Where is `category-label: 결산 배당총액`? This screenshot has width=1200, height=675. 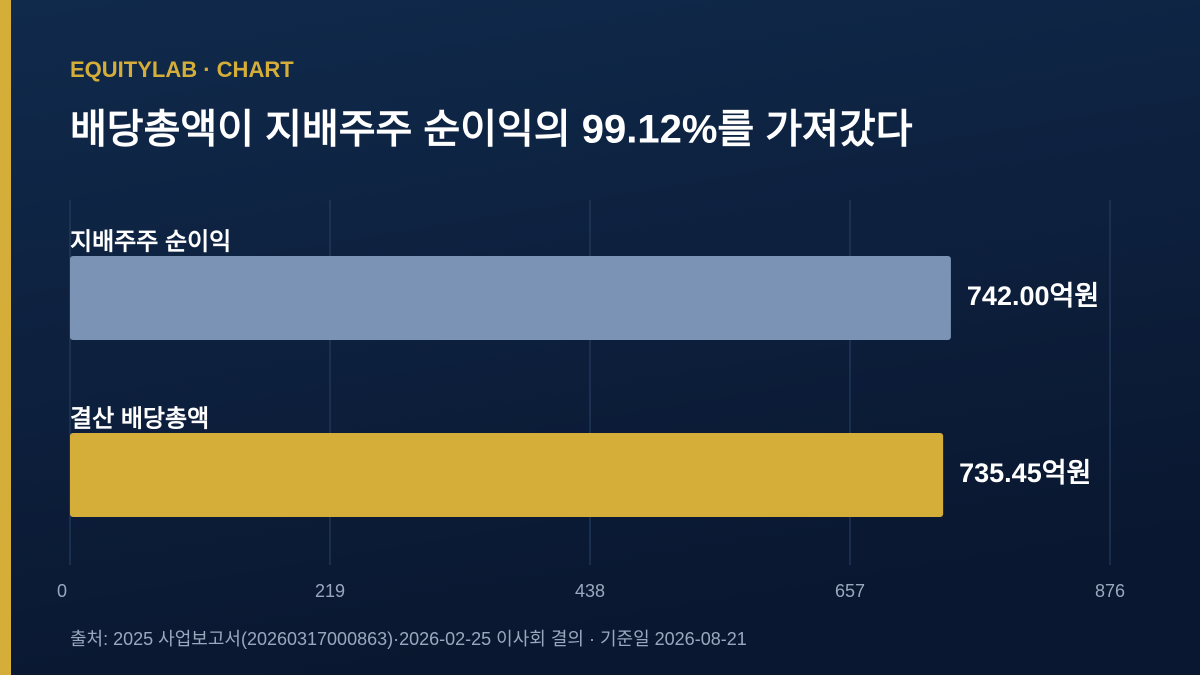
category-label: 결산 배당총액 is located at coordinates (139, 418).